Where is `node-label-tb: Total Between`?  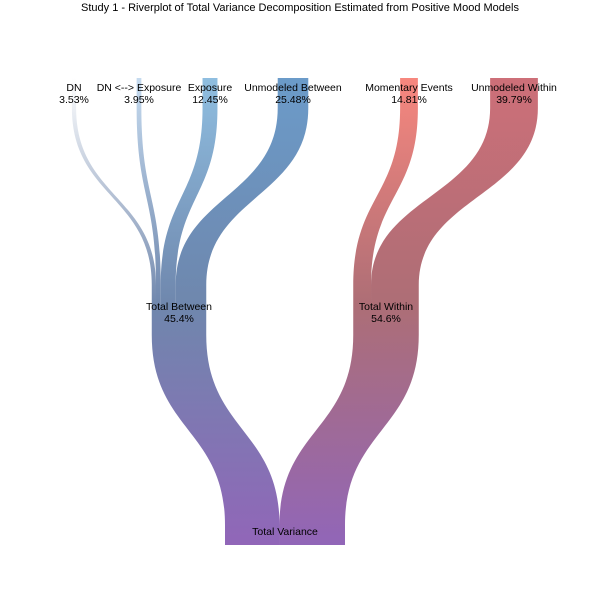
node-label-tb: Total Between is located at coordinates (179, 307).